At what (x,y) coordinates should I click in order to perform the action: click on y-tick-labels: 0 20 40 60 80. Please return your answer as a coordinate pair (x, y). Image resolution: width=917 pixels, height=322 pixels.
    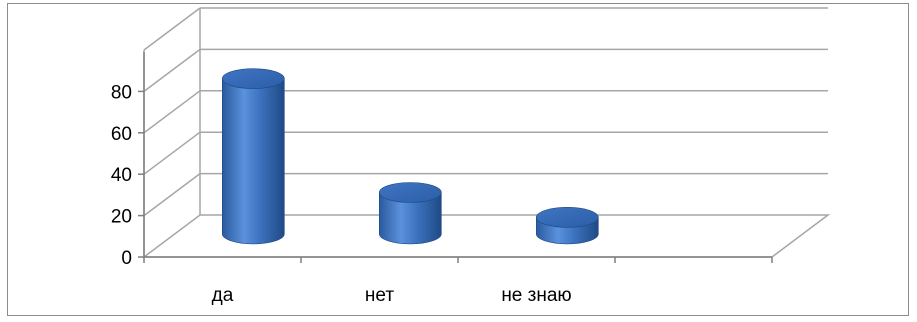
    Looking at the image, I should click on (121, 175).